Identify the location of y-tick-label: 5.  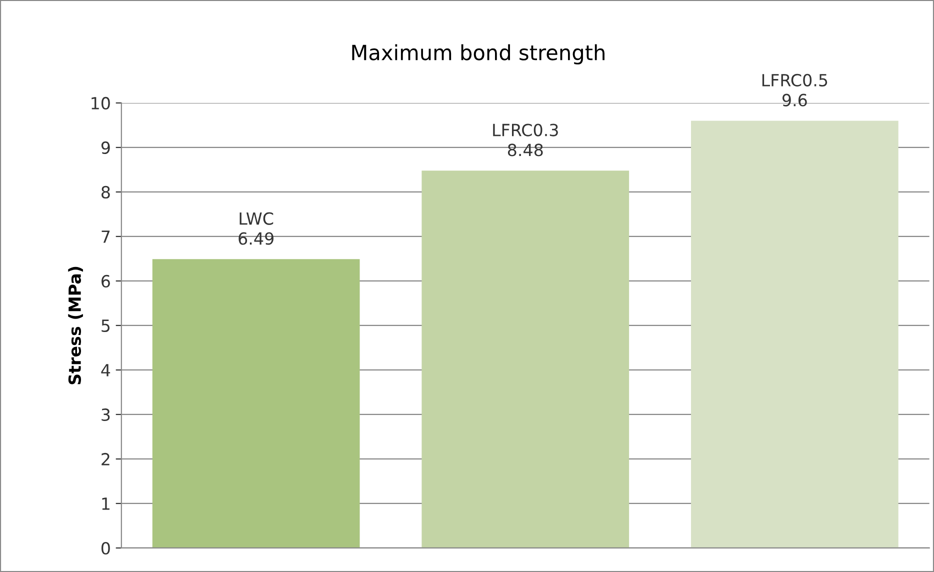
(106, 326).